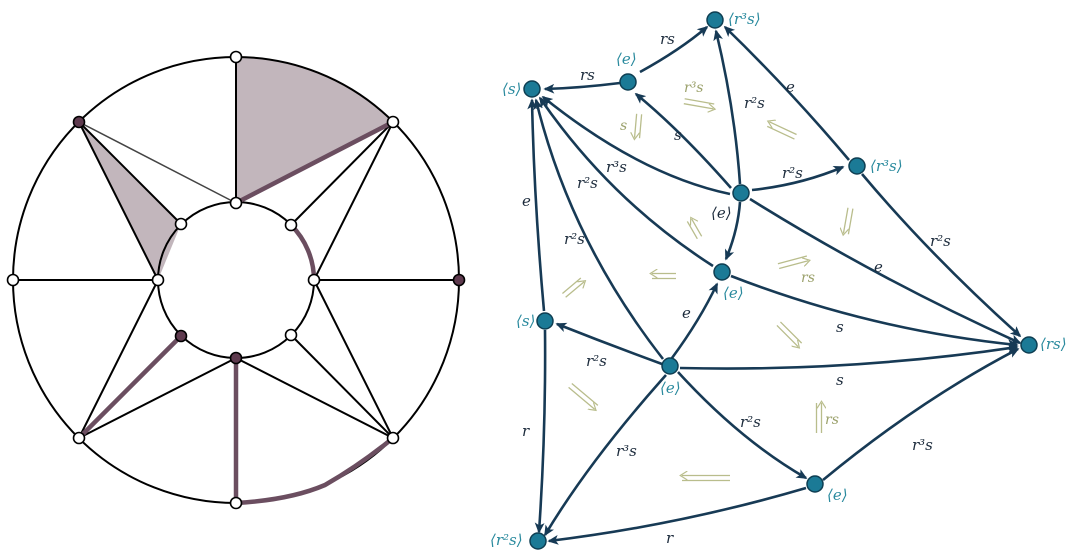 The height and width of the screenshot is (553, 1070). Describe the element at coordinates (79, 122) in the screenshot. I see `vertex-outer-top-left` at that location.